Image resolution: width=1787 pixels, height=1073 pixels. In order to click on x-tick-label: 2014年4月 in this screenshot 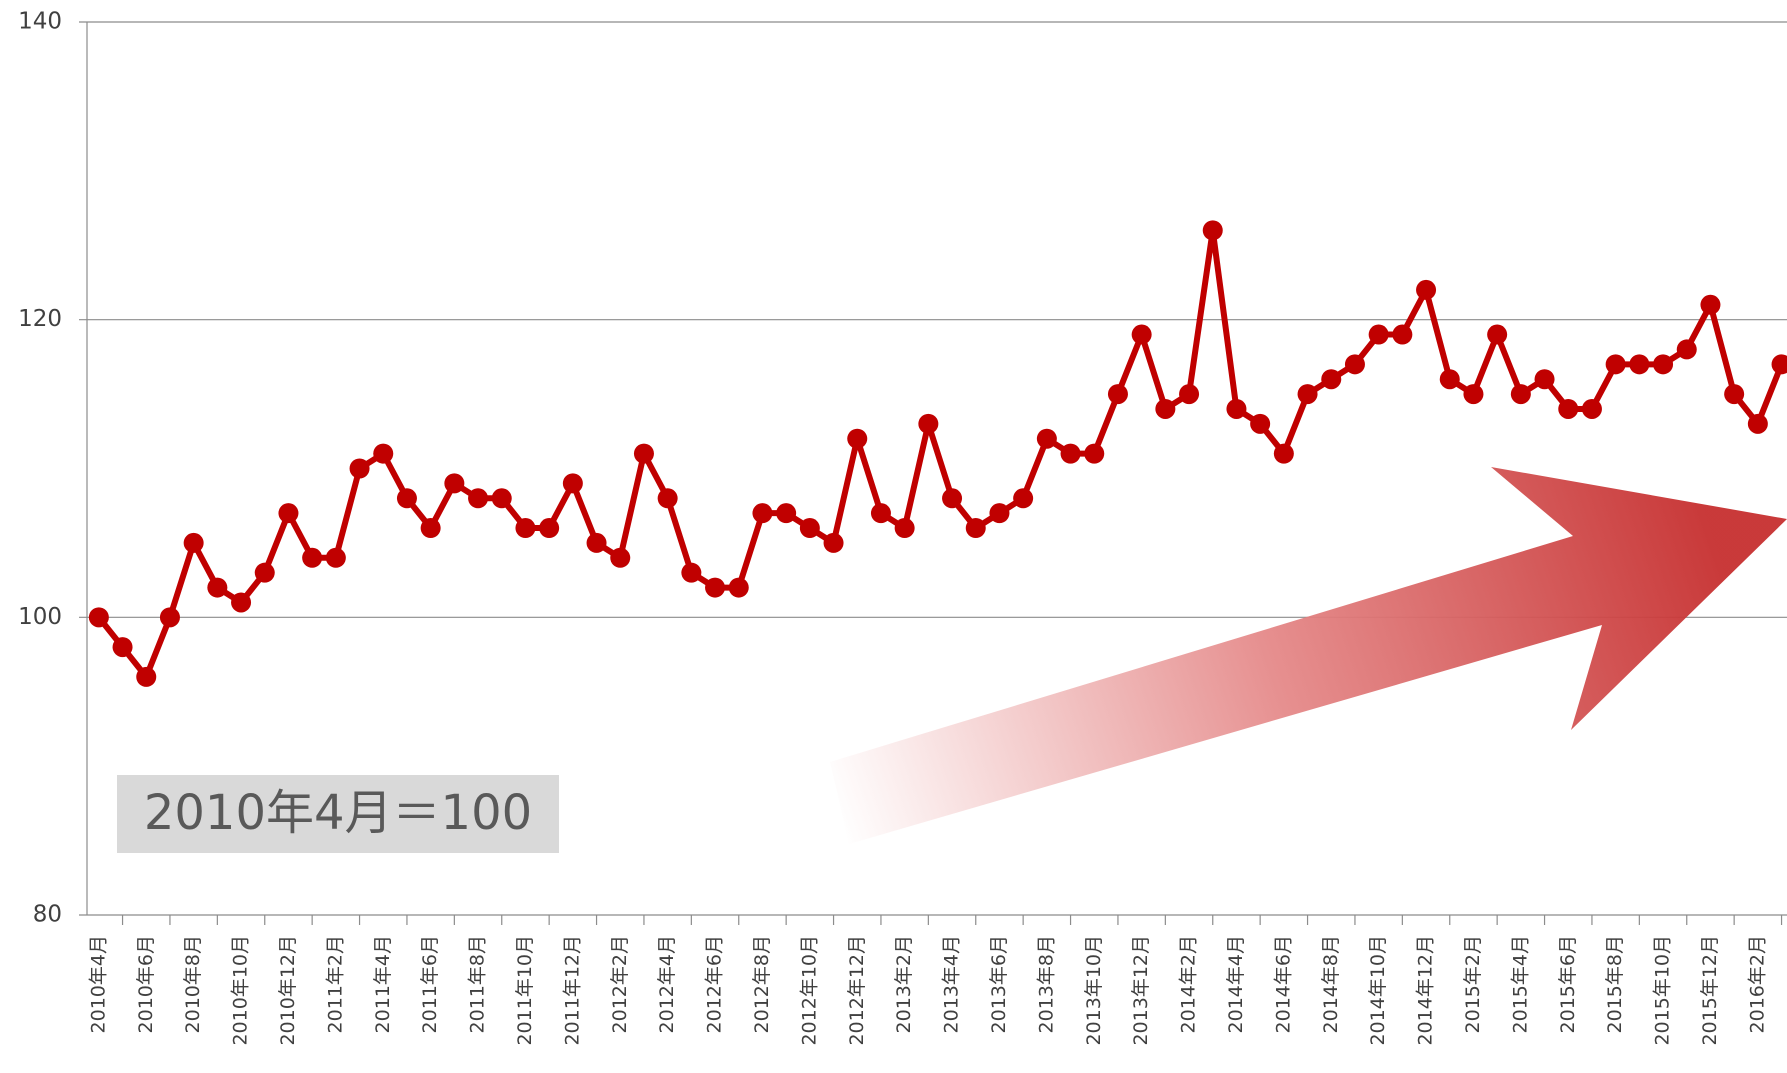, I will do `click(1236, 984)`.